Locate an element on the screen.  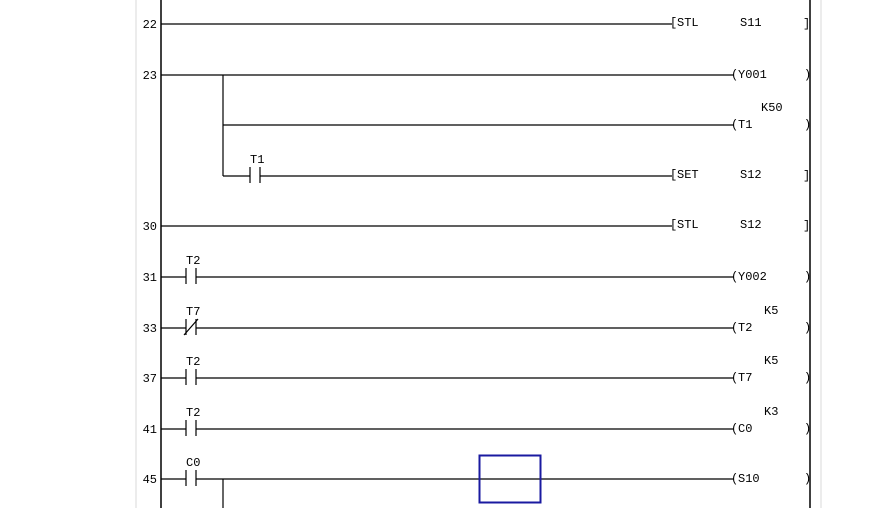
step-number: 30 is located at coordinates (150, 227).